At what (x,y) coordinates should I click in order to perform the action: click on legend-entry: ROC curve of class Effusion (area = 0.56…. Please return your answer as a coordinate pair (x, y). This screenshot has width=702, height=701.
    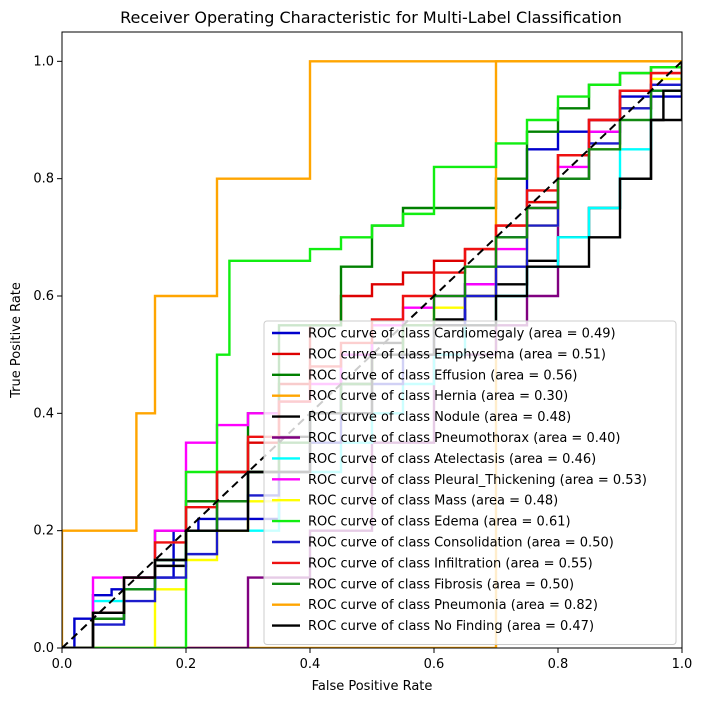
    Looking at the image, I should click on (442, 375).